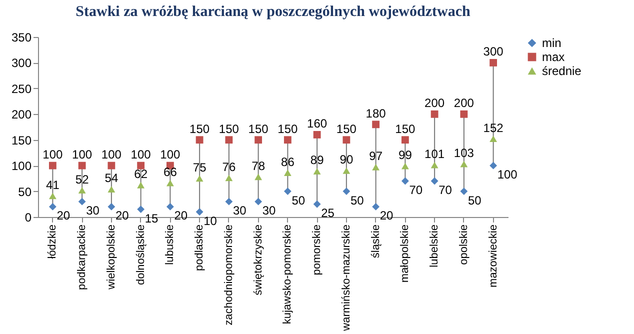  I want to click on x-tick-label: małopolskie, so click(405, 253).